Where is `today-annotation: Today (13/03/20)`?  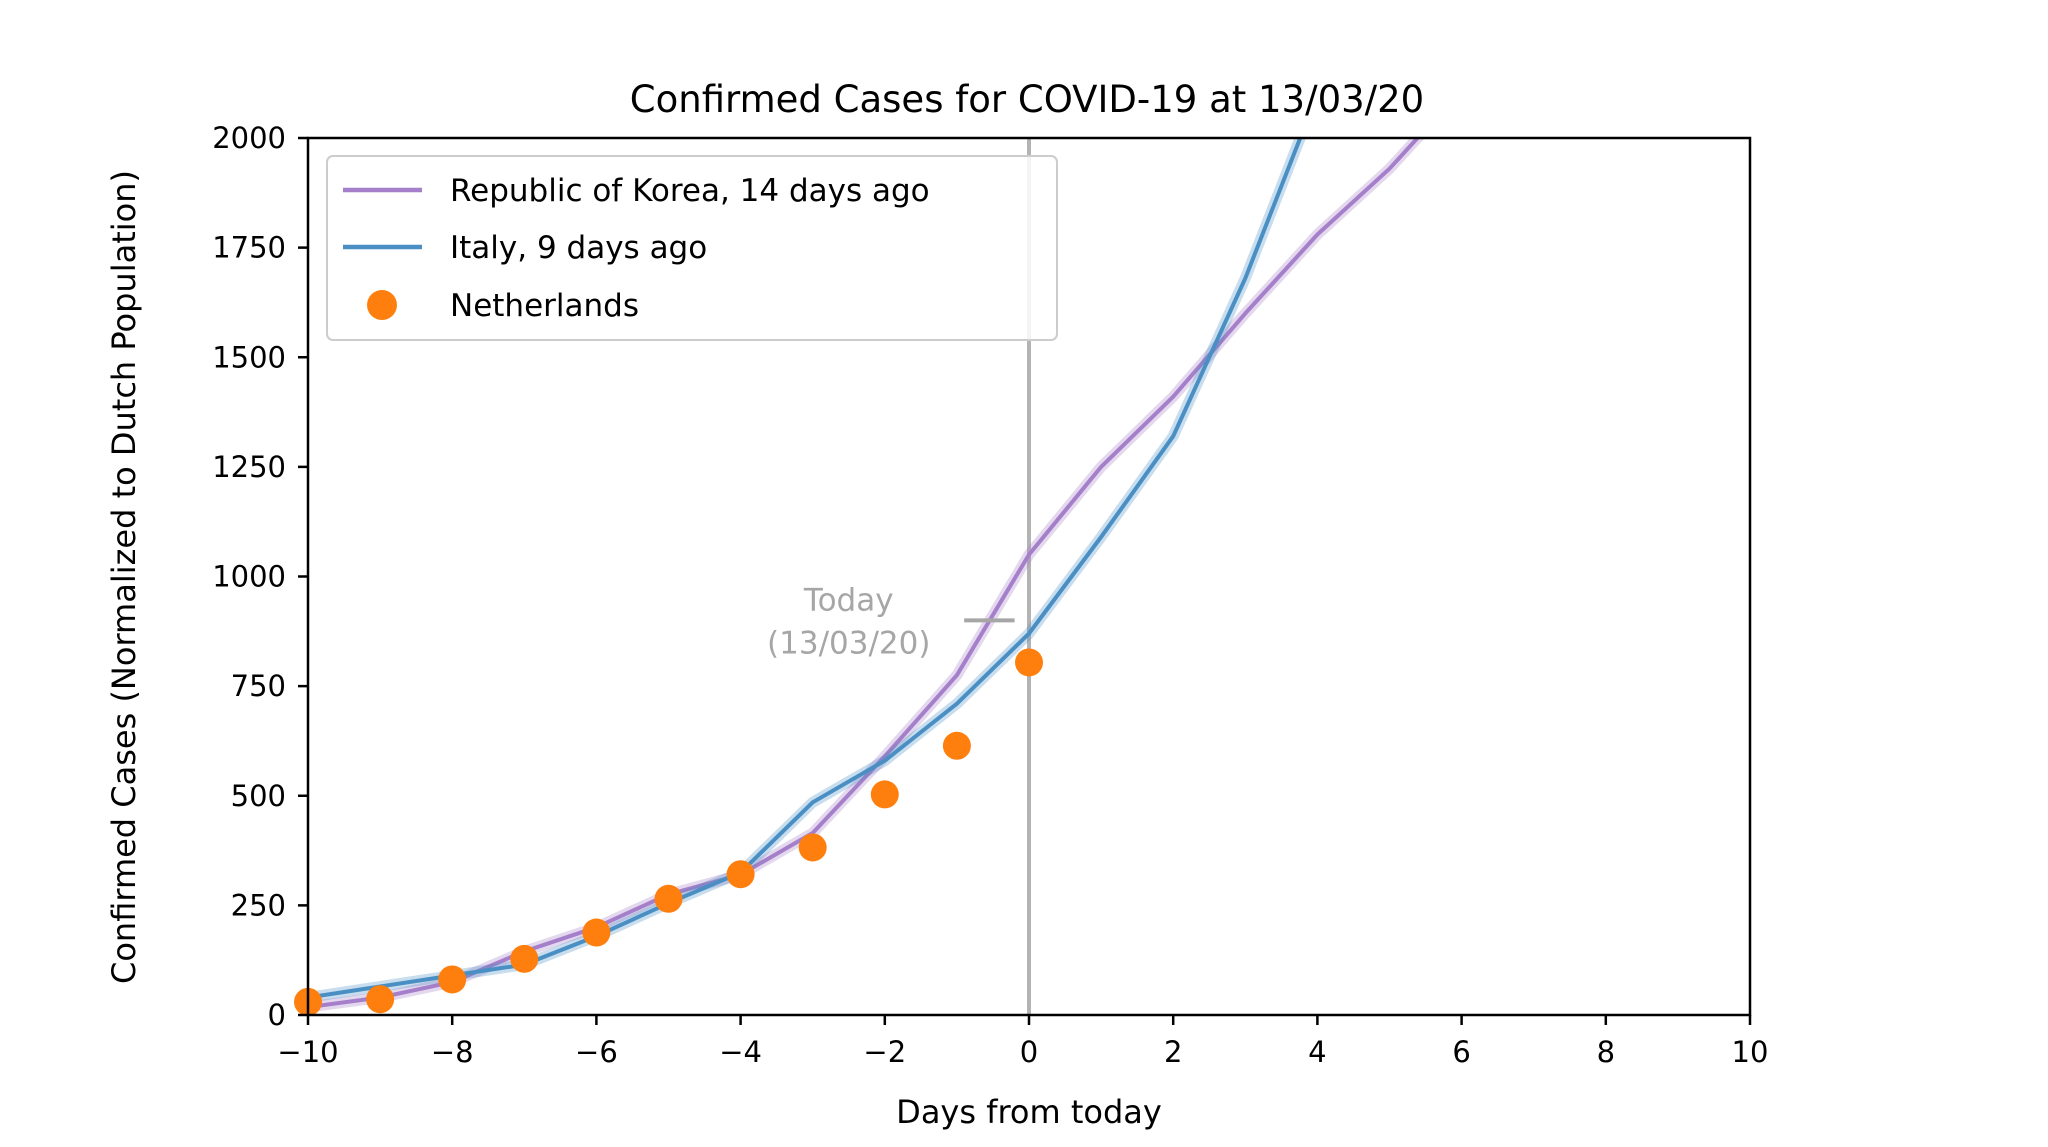 today-annotation: Today (13/03/20) is located at coordinates (891, 621).